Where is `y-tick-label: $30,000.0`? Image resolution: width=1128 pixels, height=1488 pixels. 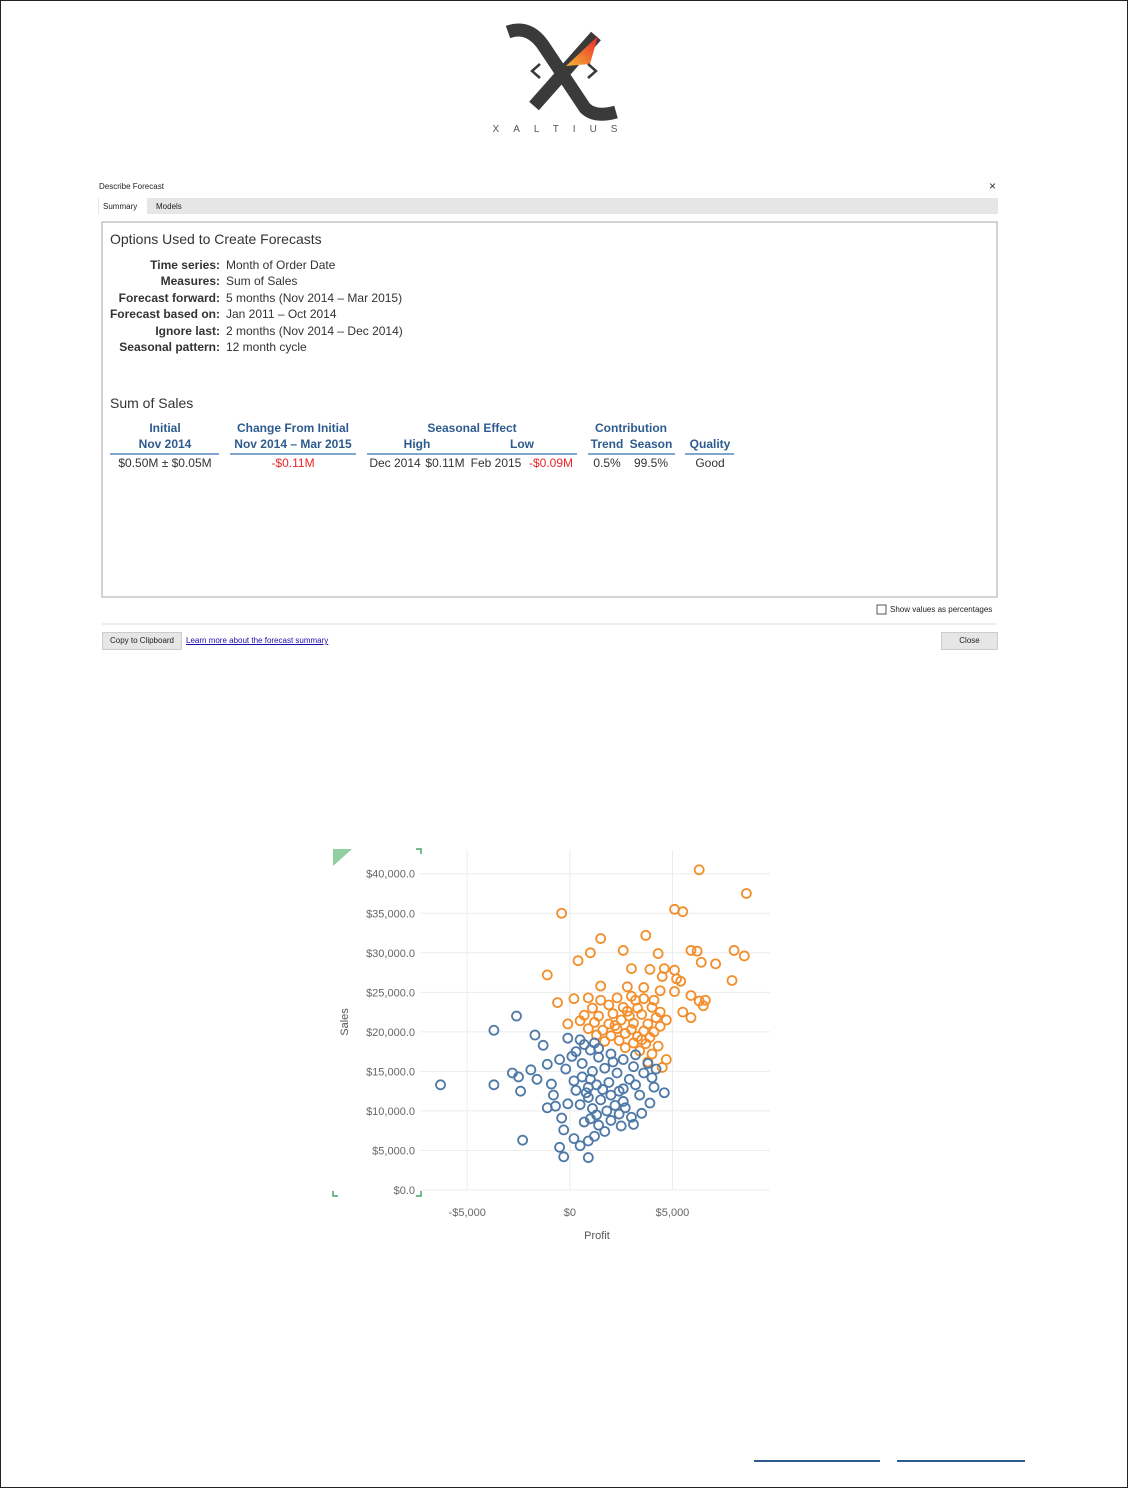 y-tick-label: $30,000.0 is located at coordinates (390, 954).